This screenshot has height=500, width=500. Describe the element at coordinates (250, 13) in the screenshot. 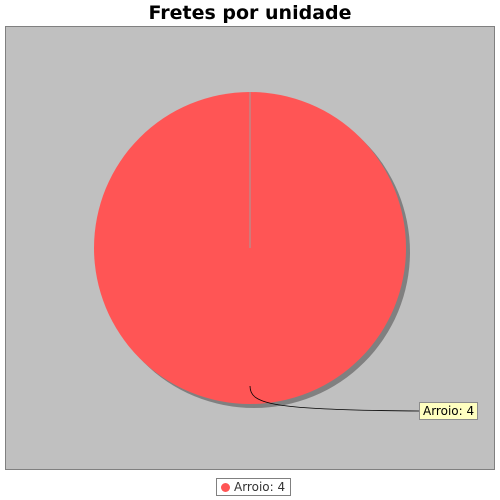

I see `chart-title: Fretes por unidade` at that location.